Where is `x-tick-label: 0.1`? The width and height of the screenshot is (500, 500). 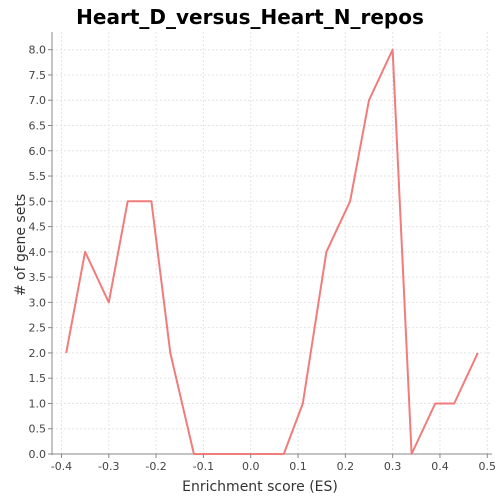
x-tick-label: 0.1 is located at coordinates (298, 466).